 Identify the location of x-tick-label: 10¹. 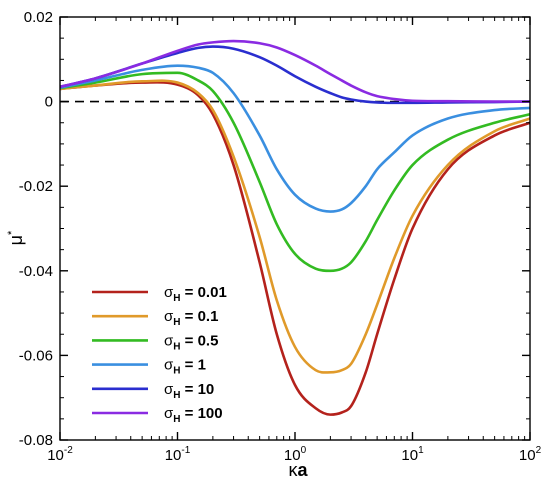
(412, 454).